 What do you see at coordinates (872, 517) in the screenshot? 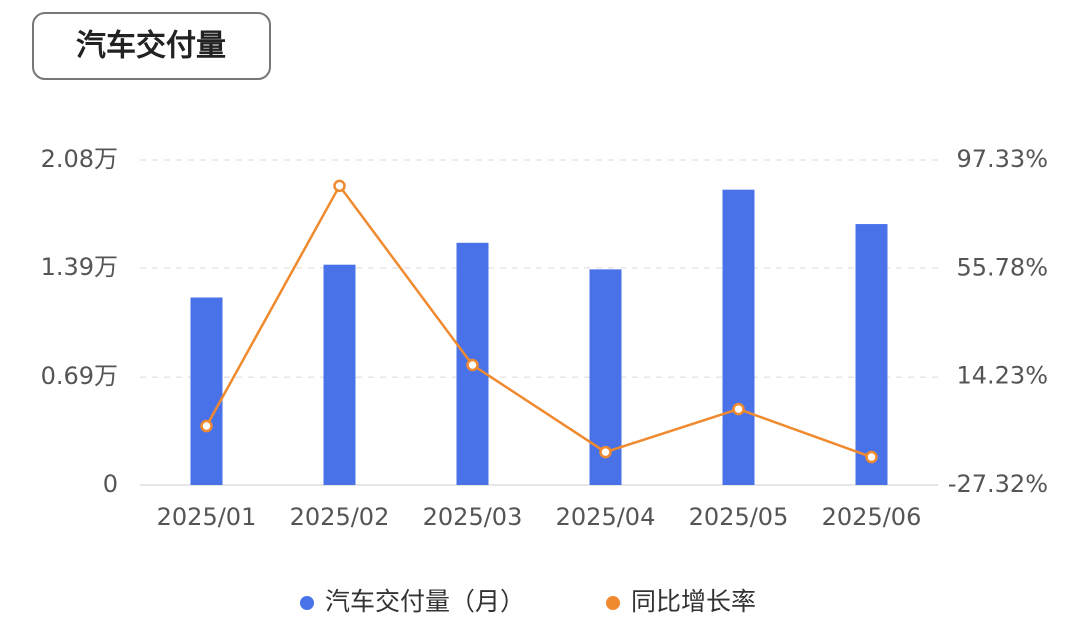
I see `x-tick-label: 2025/06` at bounding box center [872, 517].